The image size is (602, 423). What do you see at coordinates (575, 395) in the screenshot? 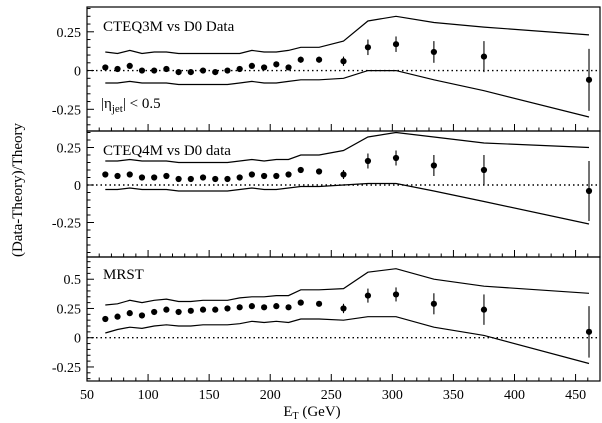
I see `xtick-label: 450` at bounding box center [575, 395].